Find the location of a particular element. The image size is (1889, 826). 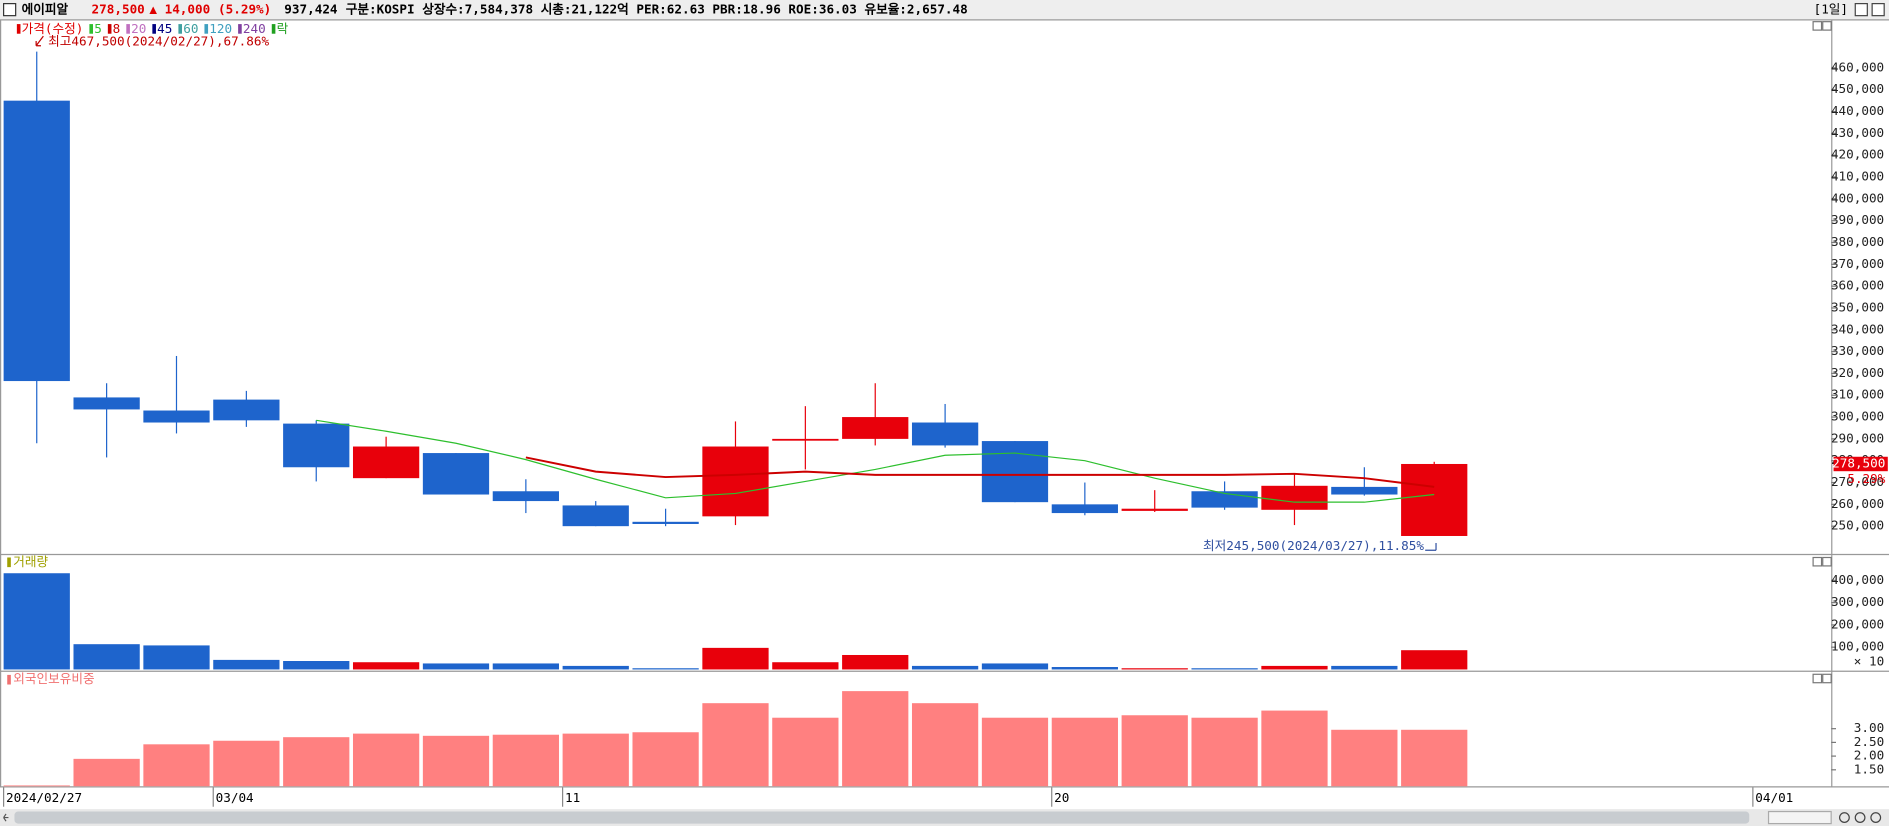

y-tick-label: 270,000 is located at coordinates (1857, 481).